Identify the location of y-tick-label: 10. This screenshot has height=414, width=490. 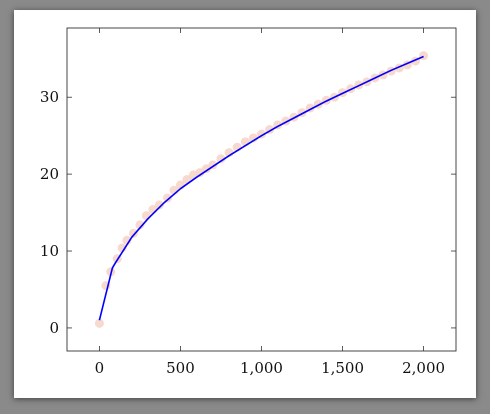
(49, 251).